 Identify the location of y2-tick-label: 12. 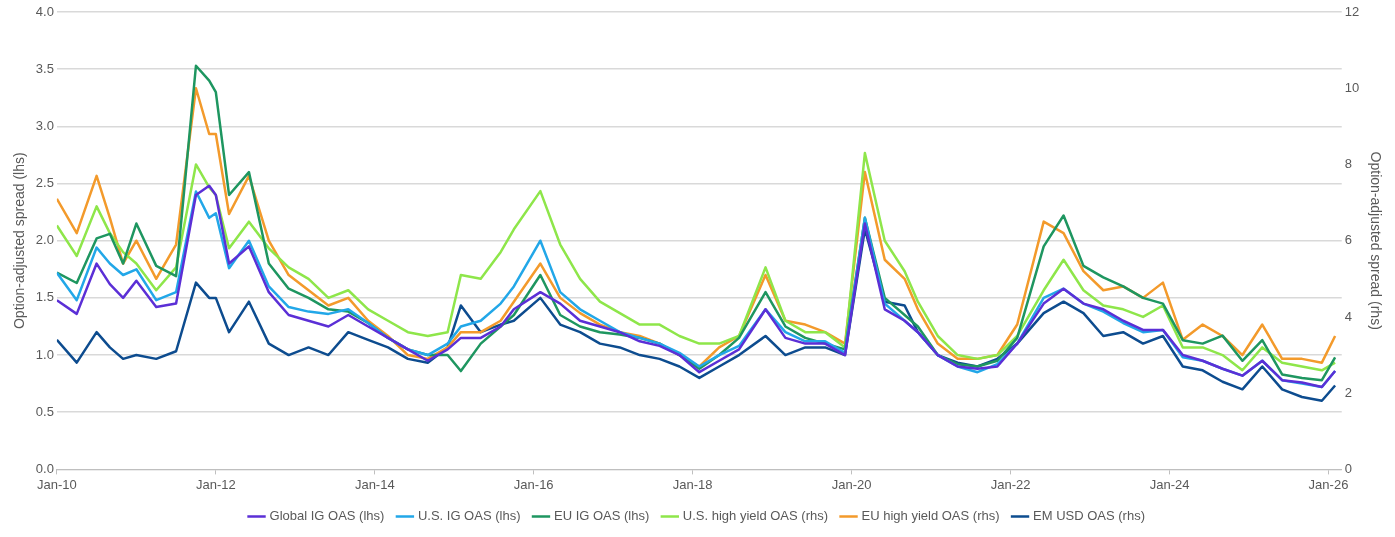
(1352, 11).